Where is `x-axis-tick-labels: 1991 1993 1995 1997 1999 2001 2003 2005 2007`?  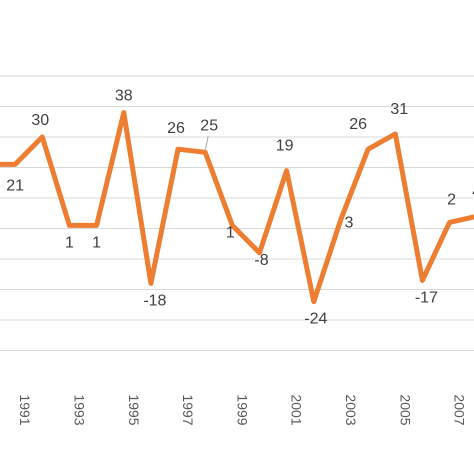 x-axis-tick-labels: 1991 1993 1995 1997 1999 2001 2003 2005 2007 is located at coordinates (242, 409).